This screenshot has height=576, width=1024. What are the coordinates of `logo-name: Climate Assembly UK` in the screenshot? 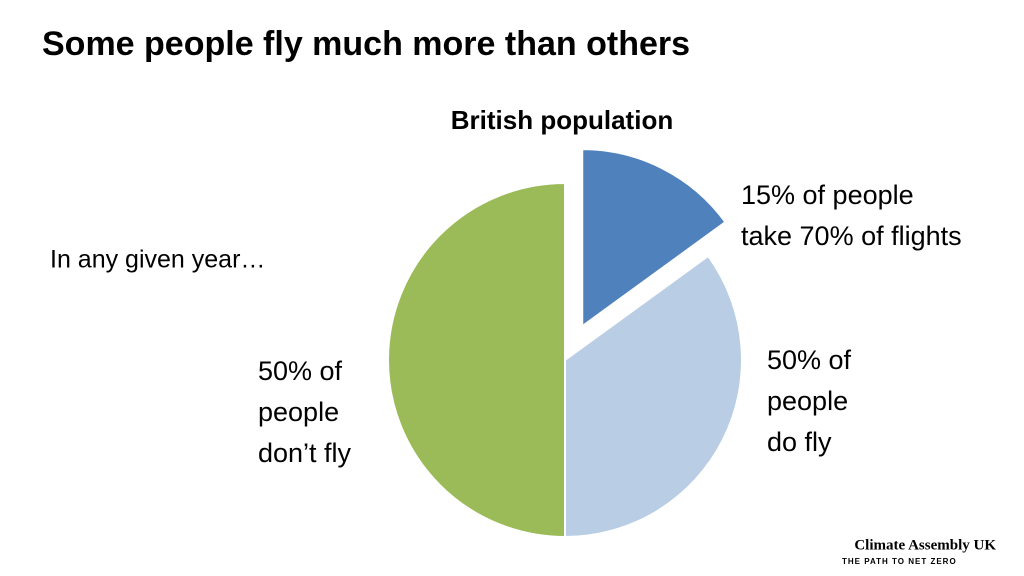 It's located at (925, 545).